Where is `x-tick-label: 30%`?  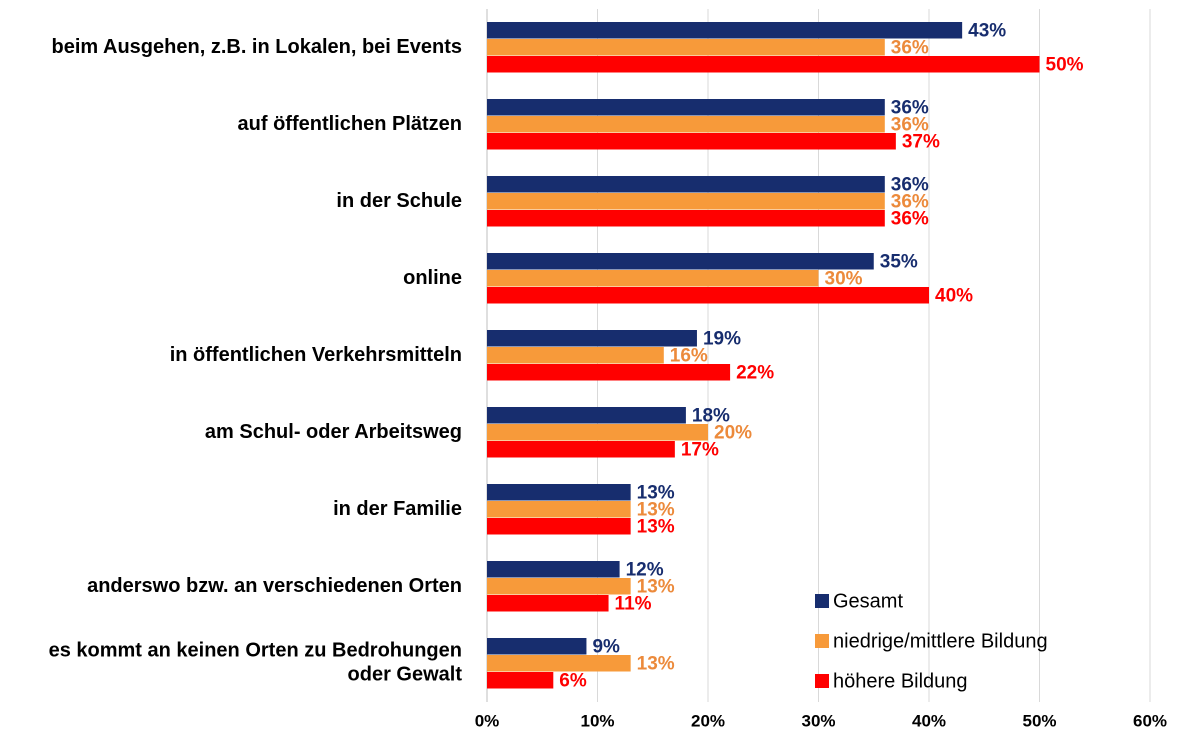
x-tick-label: 30% is located at coordinates (818, 720).